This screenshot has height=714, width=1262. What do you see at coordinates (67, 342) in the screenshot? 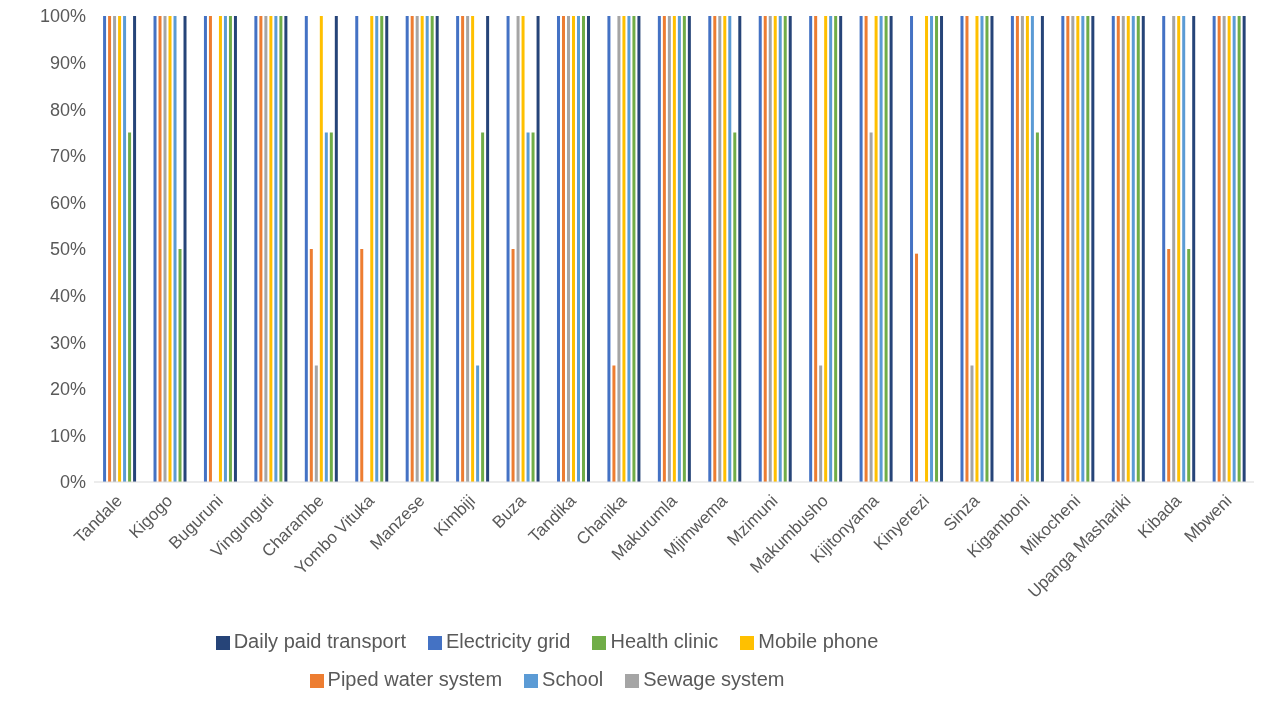
I see `y-tick-label: 30%` at bounding box center [67, 342].